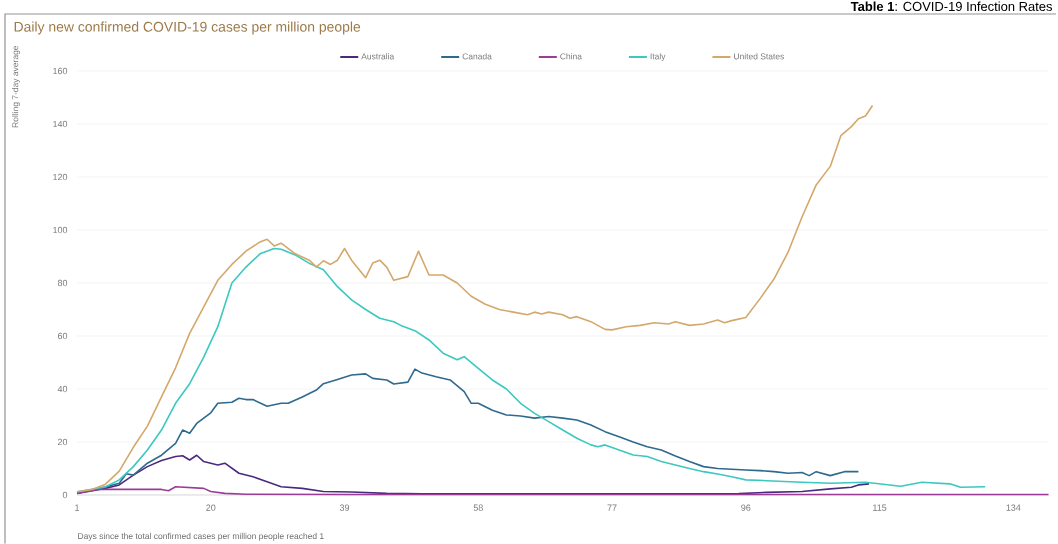 The height and width of the screenshot is (544, 1058). What do you see at coordinates (571, 56) in the screenshot?
I see `legend-label: China` at bounding box center [571, 56].